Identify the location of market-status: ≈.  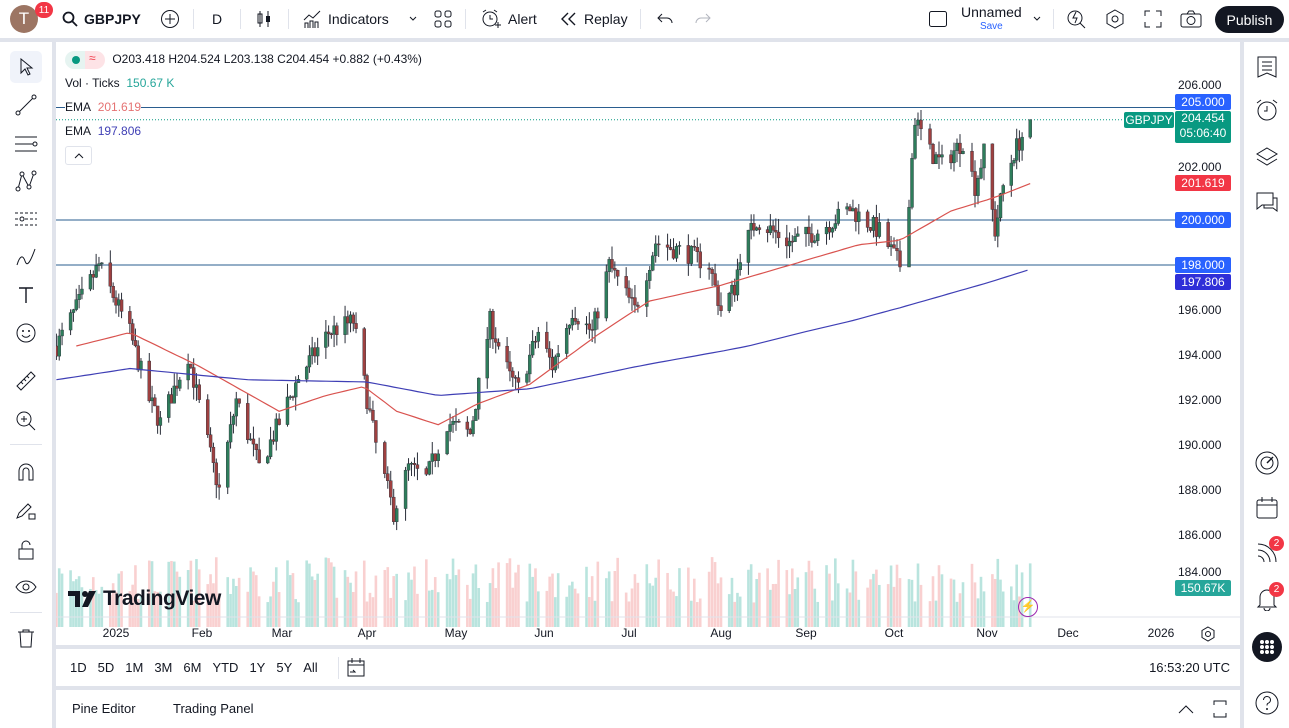
(85, 60).